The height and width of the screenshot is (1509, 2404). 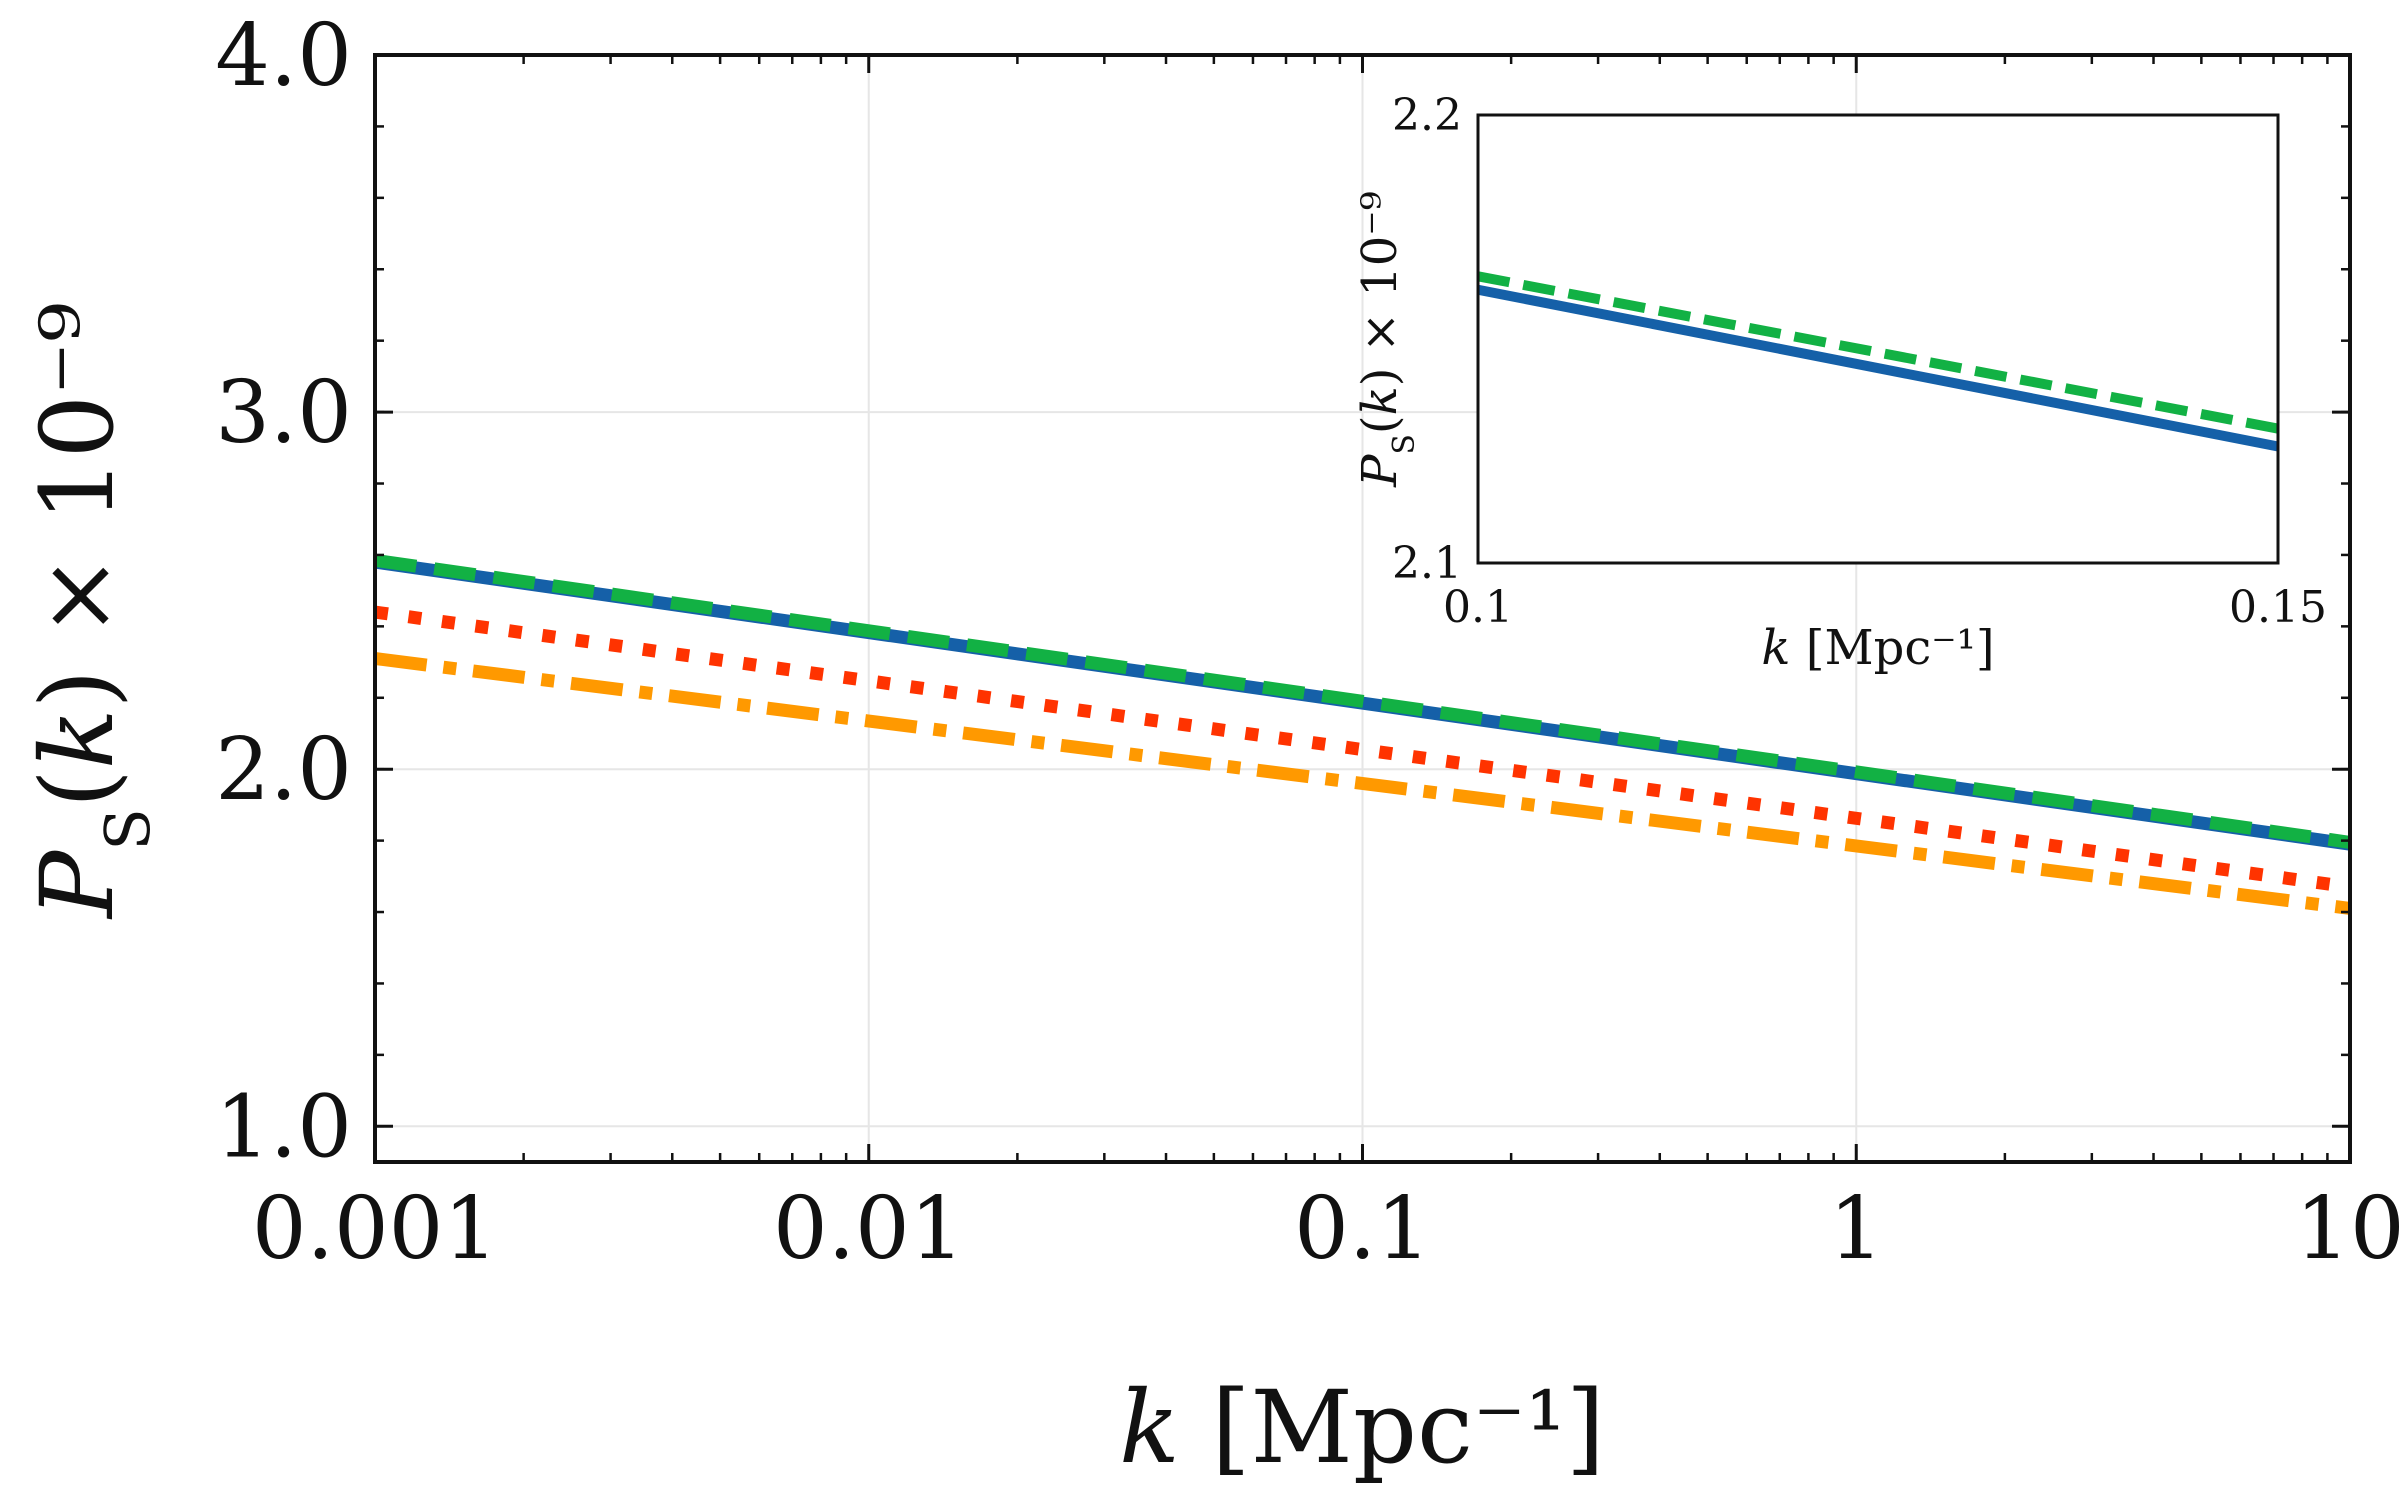 I want to click on x-tick-label: 0.001, so click(x=375, y=1229).